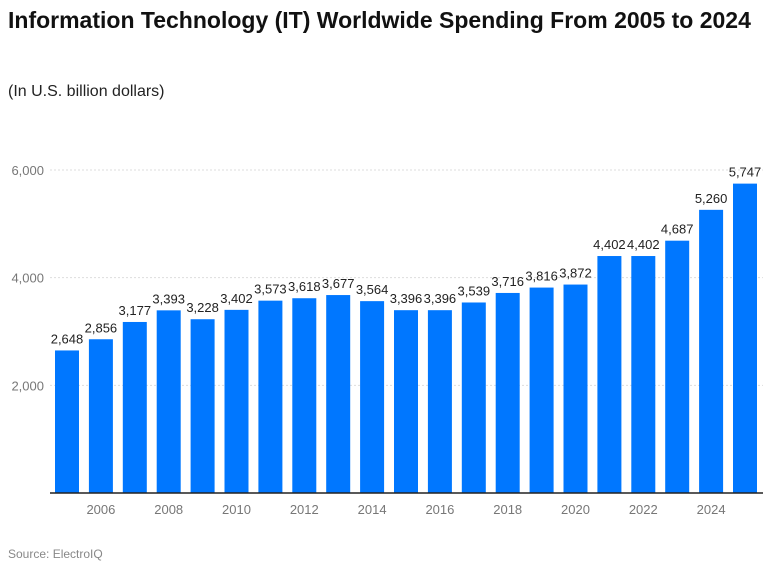  I want to click on data-label: 3,573, so click(270, 289).